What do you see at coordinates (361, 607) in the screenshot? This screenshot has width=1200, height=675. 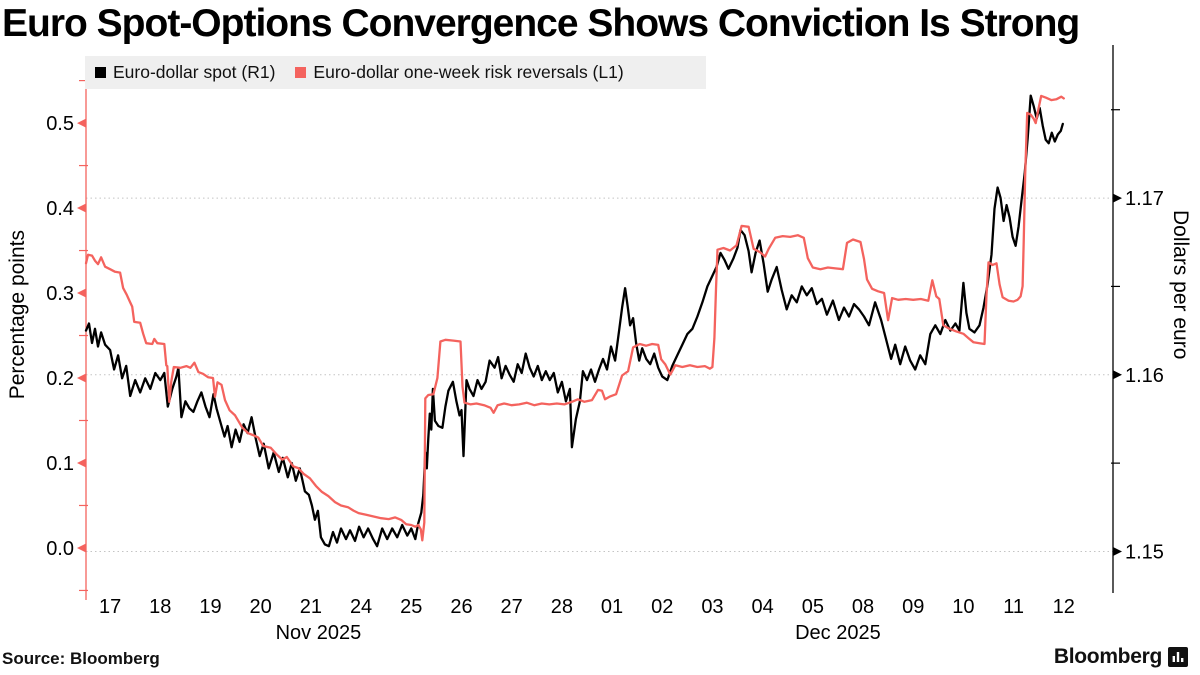 I see `x-axis-tick-label: 24` at bounding box center [361, 607].